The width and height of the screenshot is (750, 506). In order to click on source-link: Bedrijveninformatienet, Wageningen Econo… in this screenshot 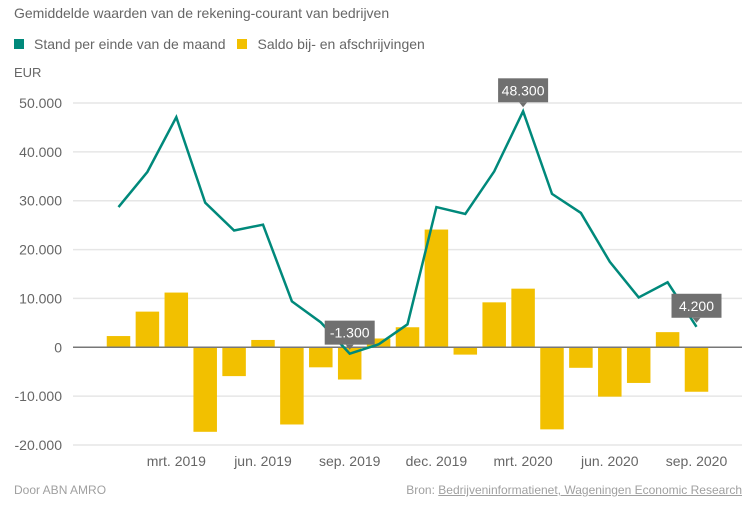, I will do `click(590, 490)`.